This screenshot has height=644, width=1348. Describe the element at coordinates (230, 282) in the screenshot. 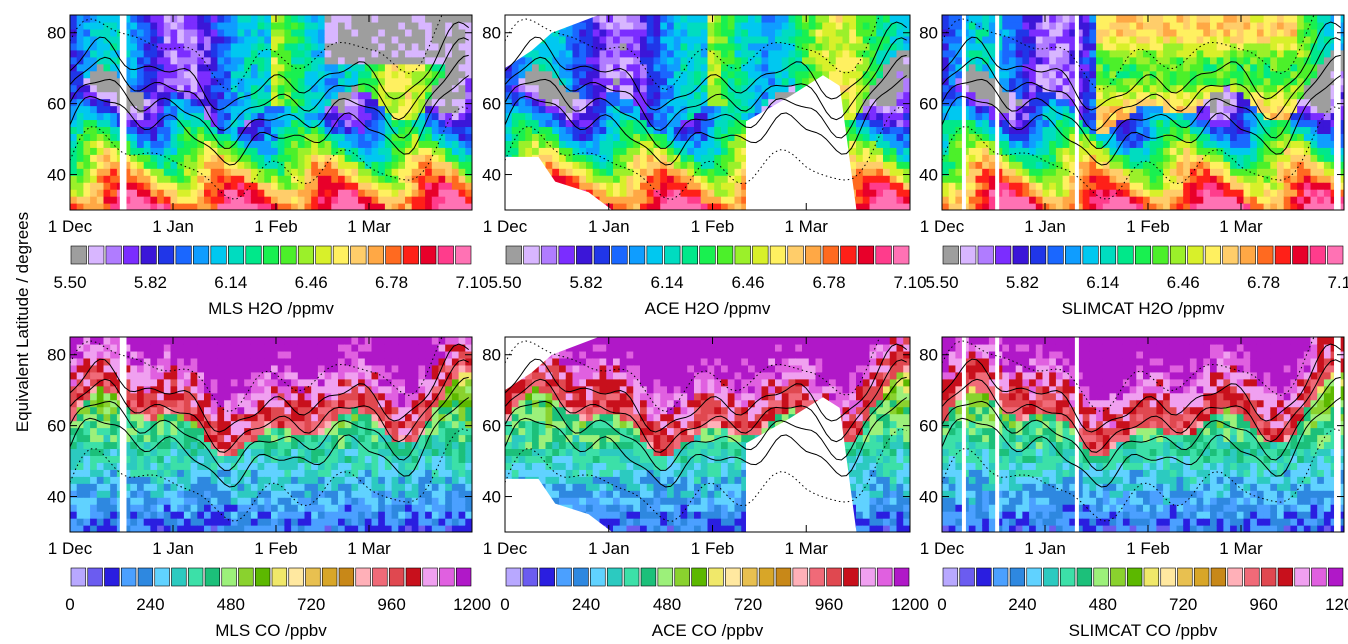

I see `colorbar-tick-label: 6.14` at that location.